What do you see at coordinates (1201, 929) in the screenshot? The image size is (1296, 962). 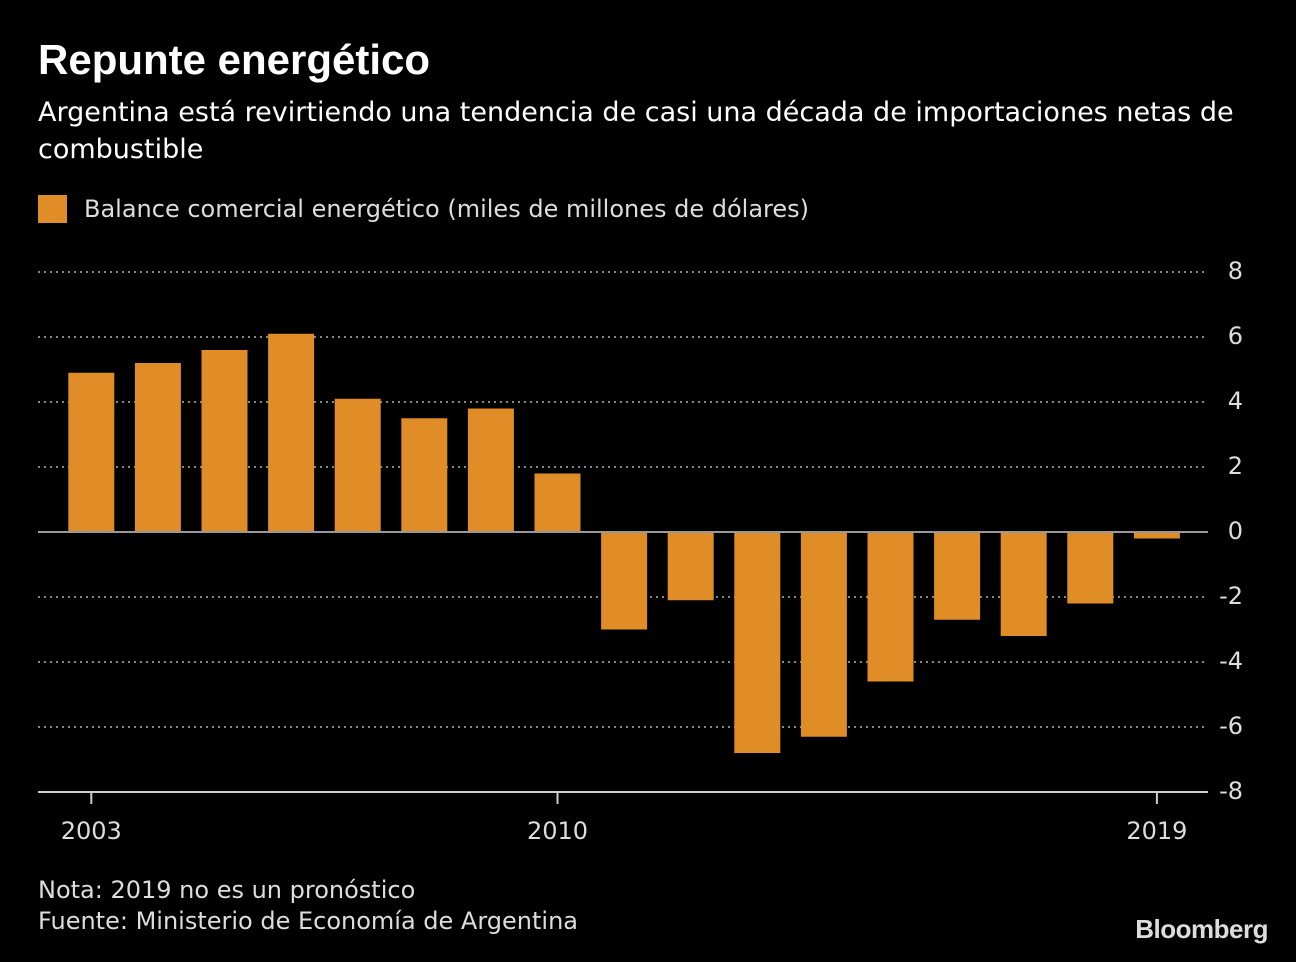 I see `brand-logo: Bloomberg` at bounding box center [1201, 929].